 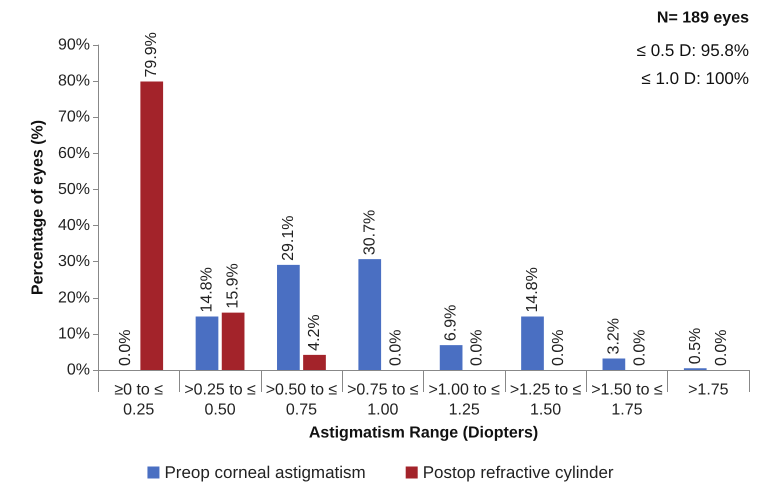 What do you see at coordinates (383, 400) in the screenshot?
I see `x-tick-label: >0.75 to ≤1.00` at bounding box center [383, 400].